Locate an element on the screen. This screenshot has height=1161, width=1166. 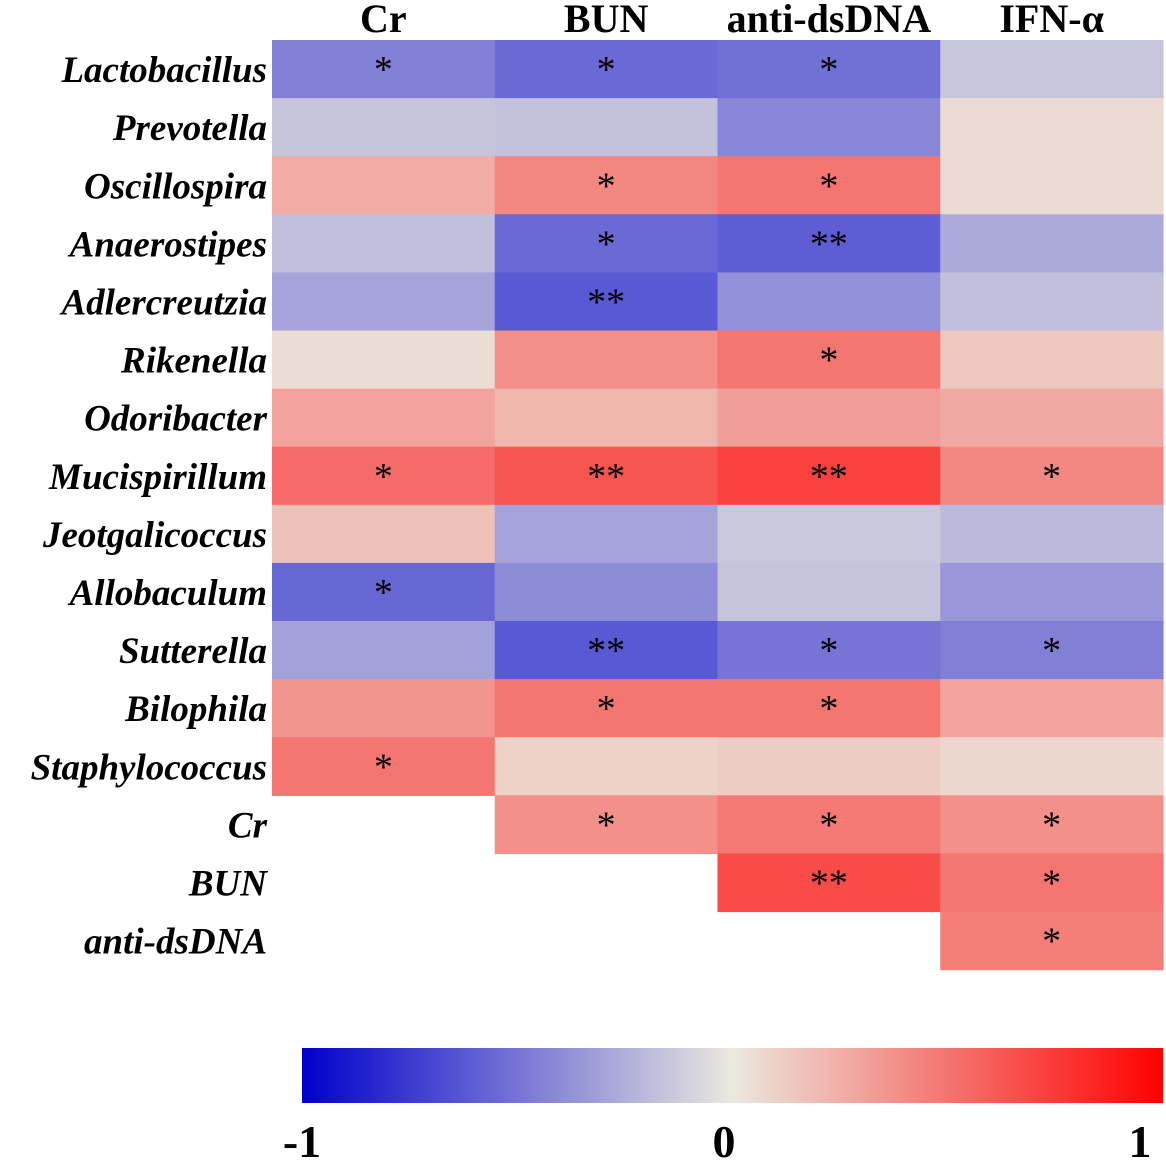
row-label-jeotgalicoccus: Jeotgalicoccus is located at coordinates (154, 535).